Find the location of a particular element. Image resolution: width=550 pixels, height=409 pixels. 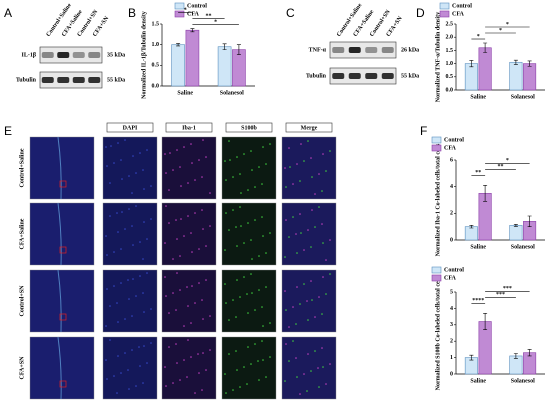

significance-label: ** is located at coordinates (478, 173).